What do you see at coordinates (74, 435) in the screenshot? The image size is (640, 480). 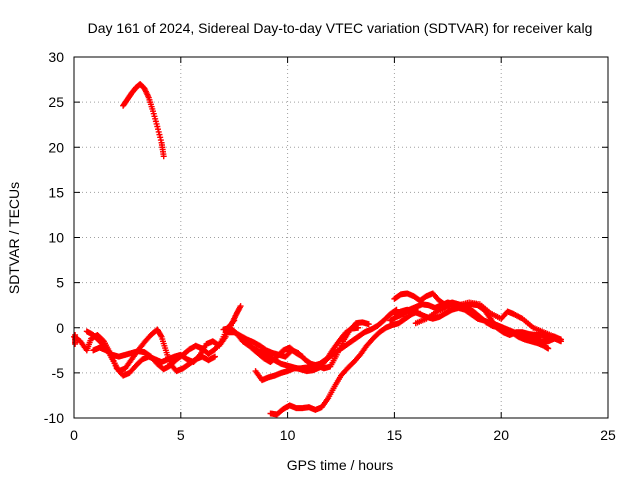 I see `x-tick-label: 0` at bounding box center [74, 435].